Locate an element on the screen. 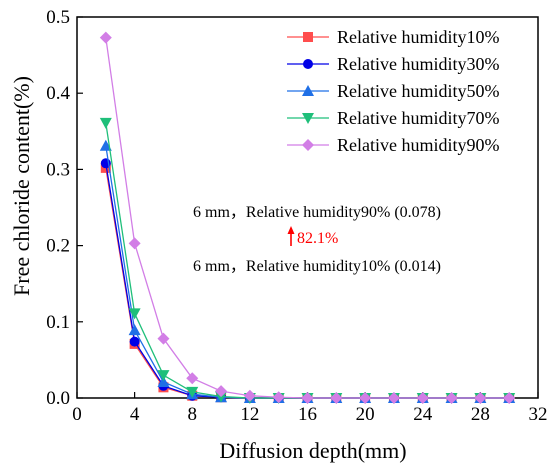 This screenshot has width=550, height=469. y-tick-label: 0.4 is located at coordinates (58, 93).